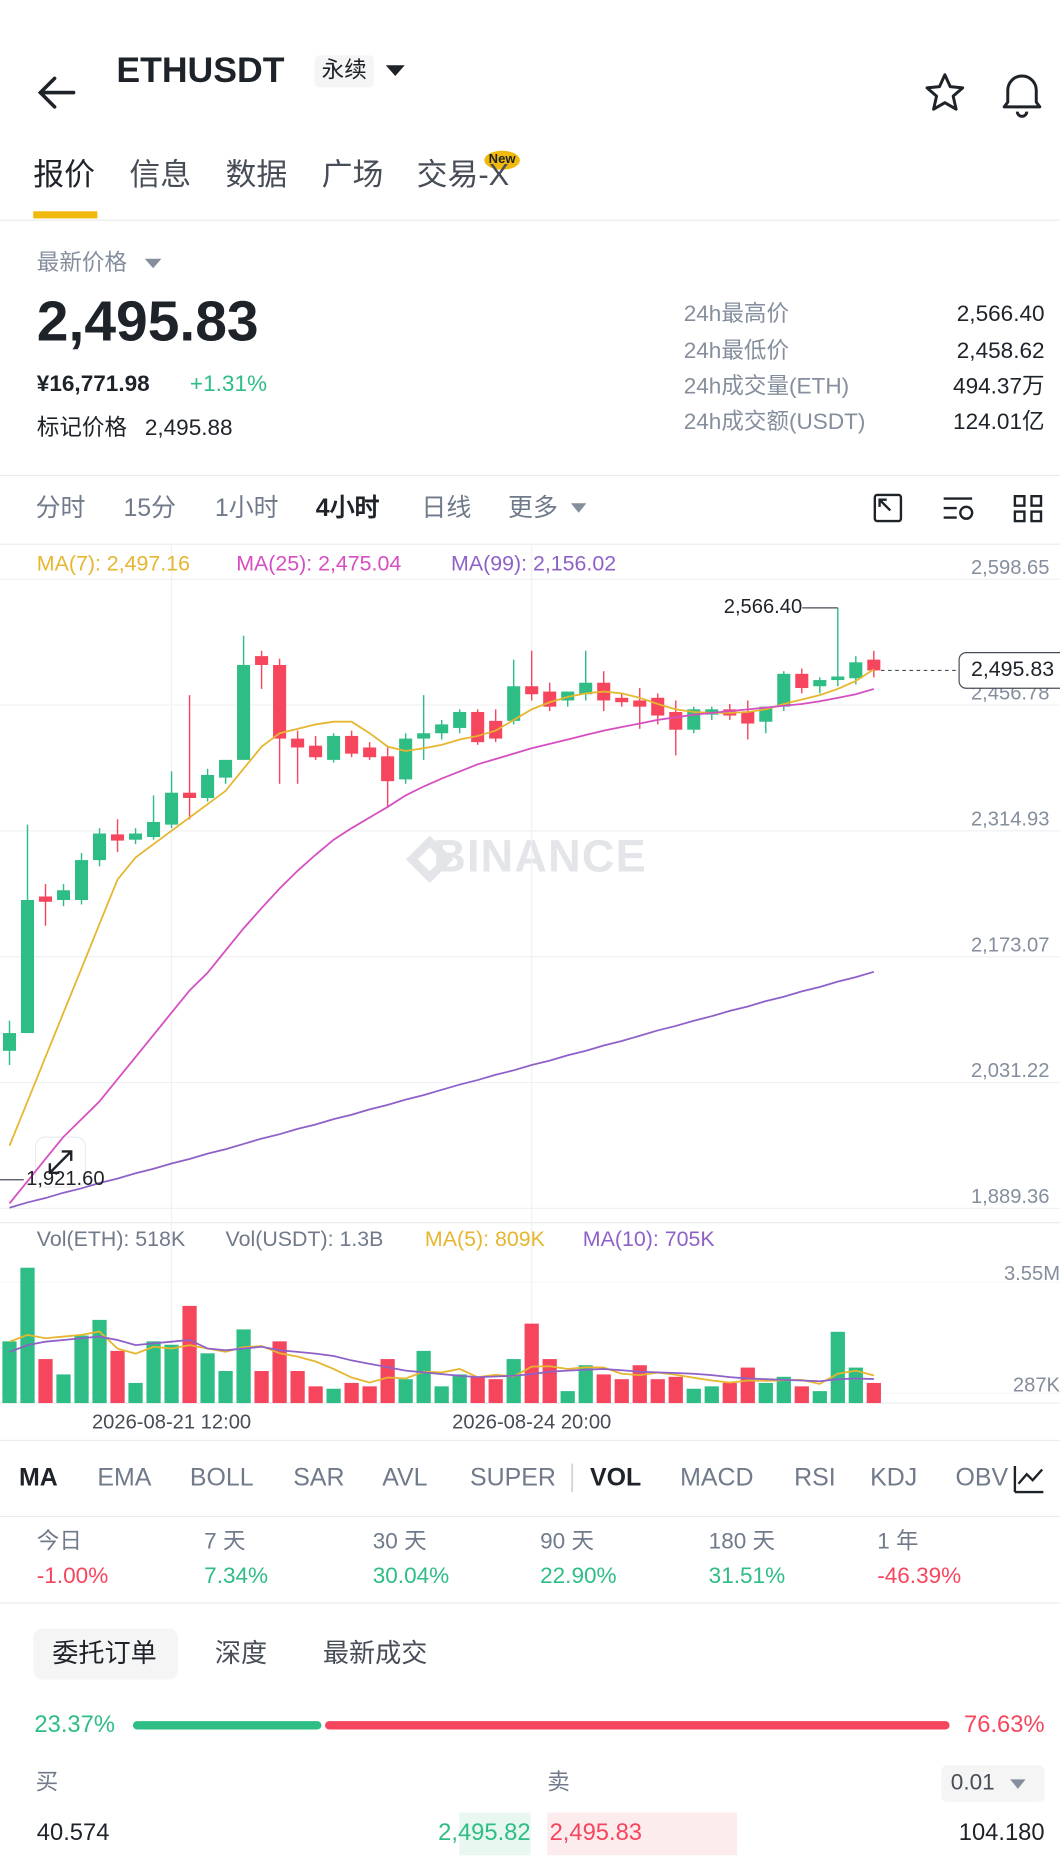 The width and height of the screenshot is (1060, 1862). I want to click on timeframe: 日线, so click(446, 508).